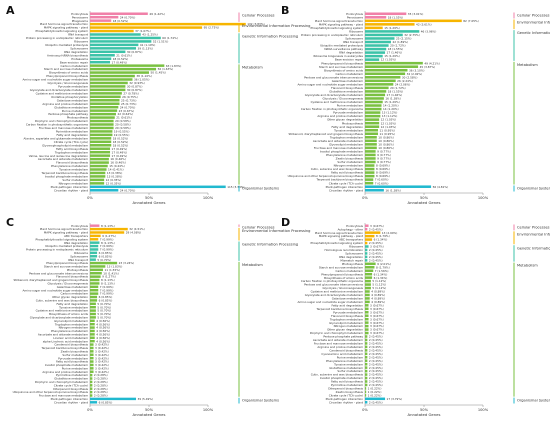  What do you see at coordinates (383, 236) in the screenshot?
I see `data-label: 8 (1.79%)` at bounding box center [383, 236].